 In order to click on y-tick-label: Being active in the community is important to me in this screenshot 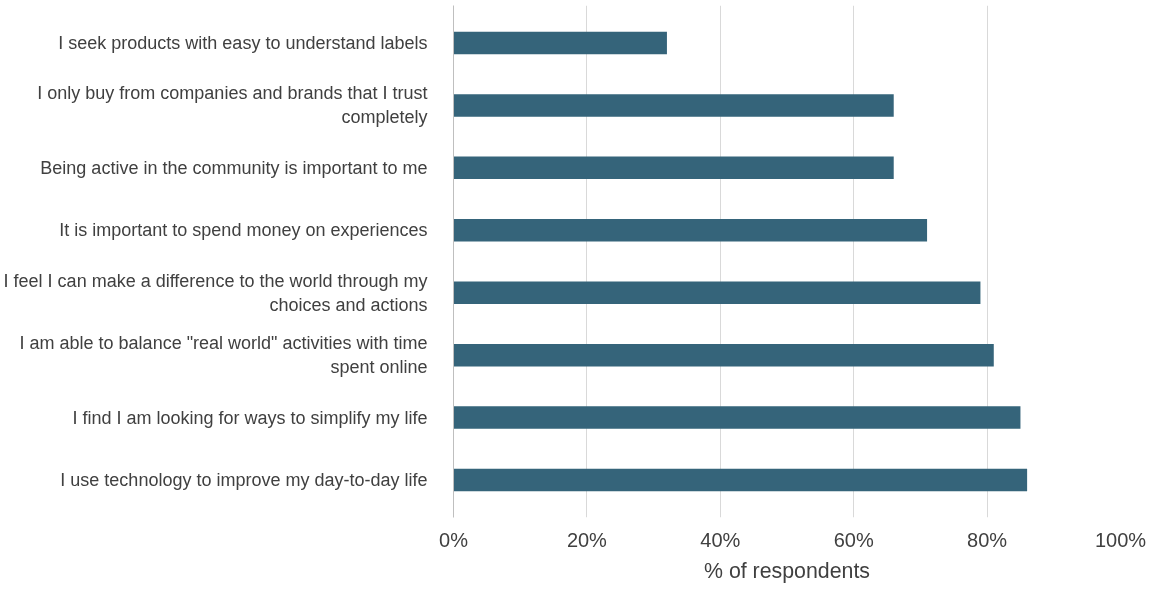, I will do `click(234, 167)`.